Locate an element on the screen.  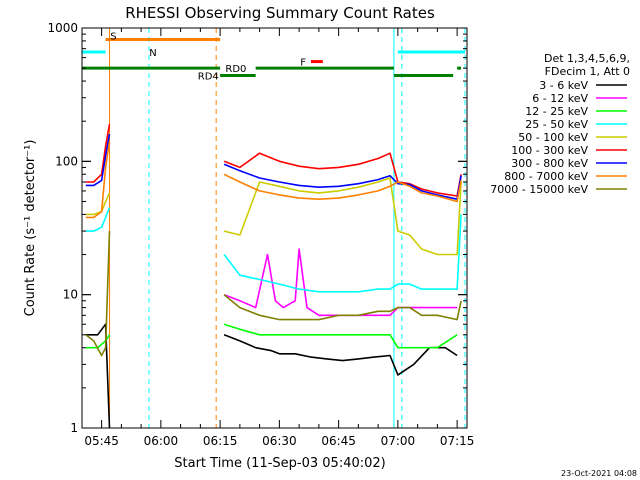
x-tick-label-6: 07:00 is located at coordinates (398, 441).